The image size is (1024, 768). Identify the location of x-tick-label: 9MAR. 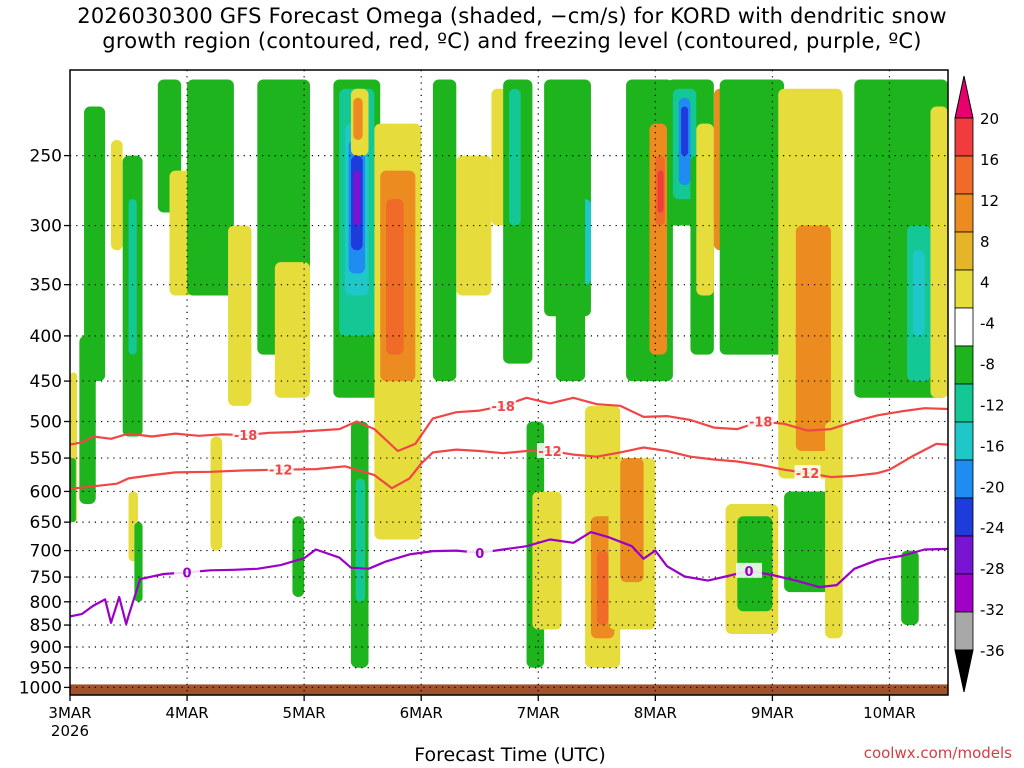
(772, 713).